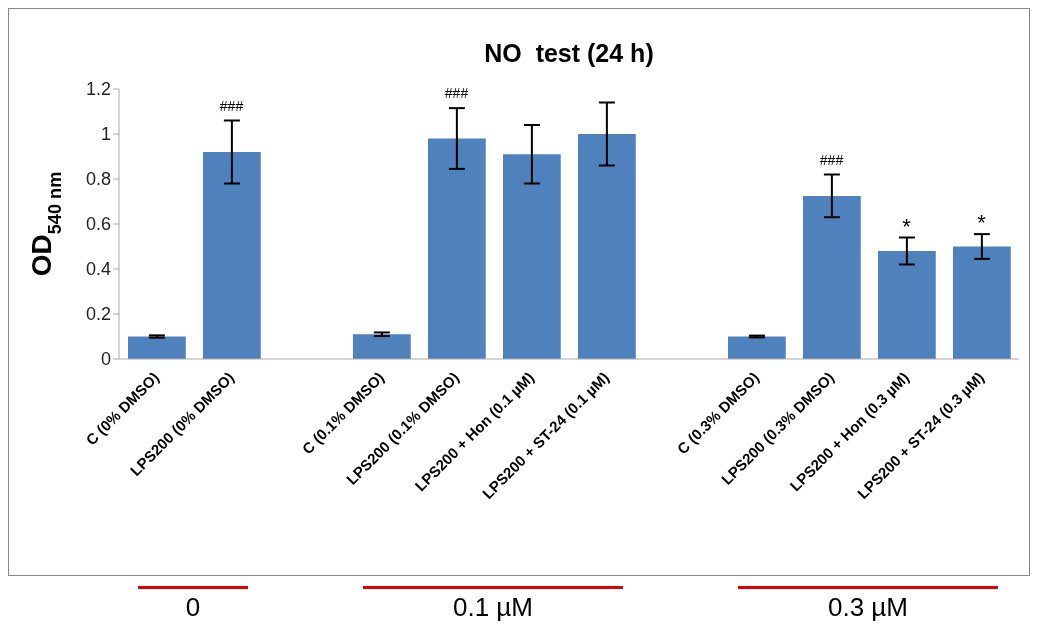 The height and width of the screenshot is (625, 1040). What do you see at coordinates (193, 607) in the screenshot?
I see `text: 0` at bounding box center [193, 607].